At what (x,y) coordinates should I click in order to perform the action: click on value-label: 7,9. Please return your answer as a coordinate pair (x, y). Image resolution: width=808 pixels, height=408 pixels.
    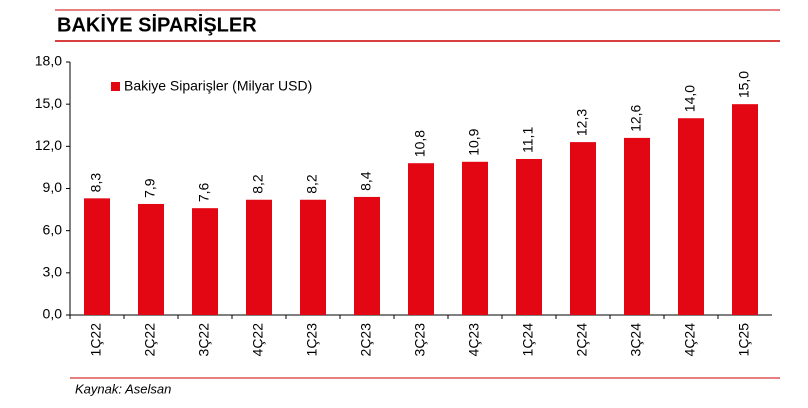
    Looking at the image, I should click on (150, 188).